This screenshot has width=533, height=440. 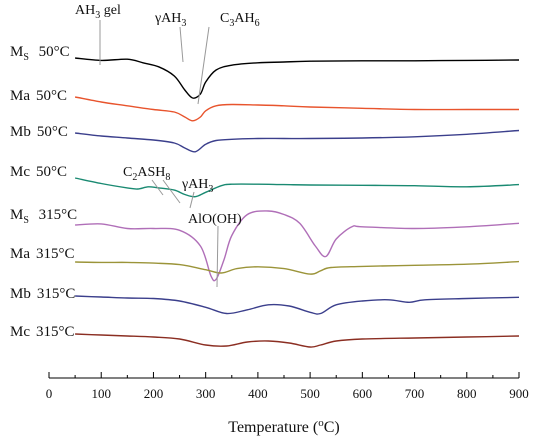 I want to click on x-tick-label: 0, so click(x=49, y=393).